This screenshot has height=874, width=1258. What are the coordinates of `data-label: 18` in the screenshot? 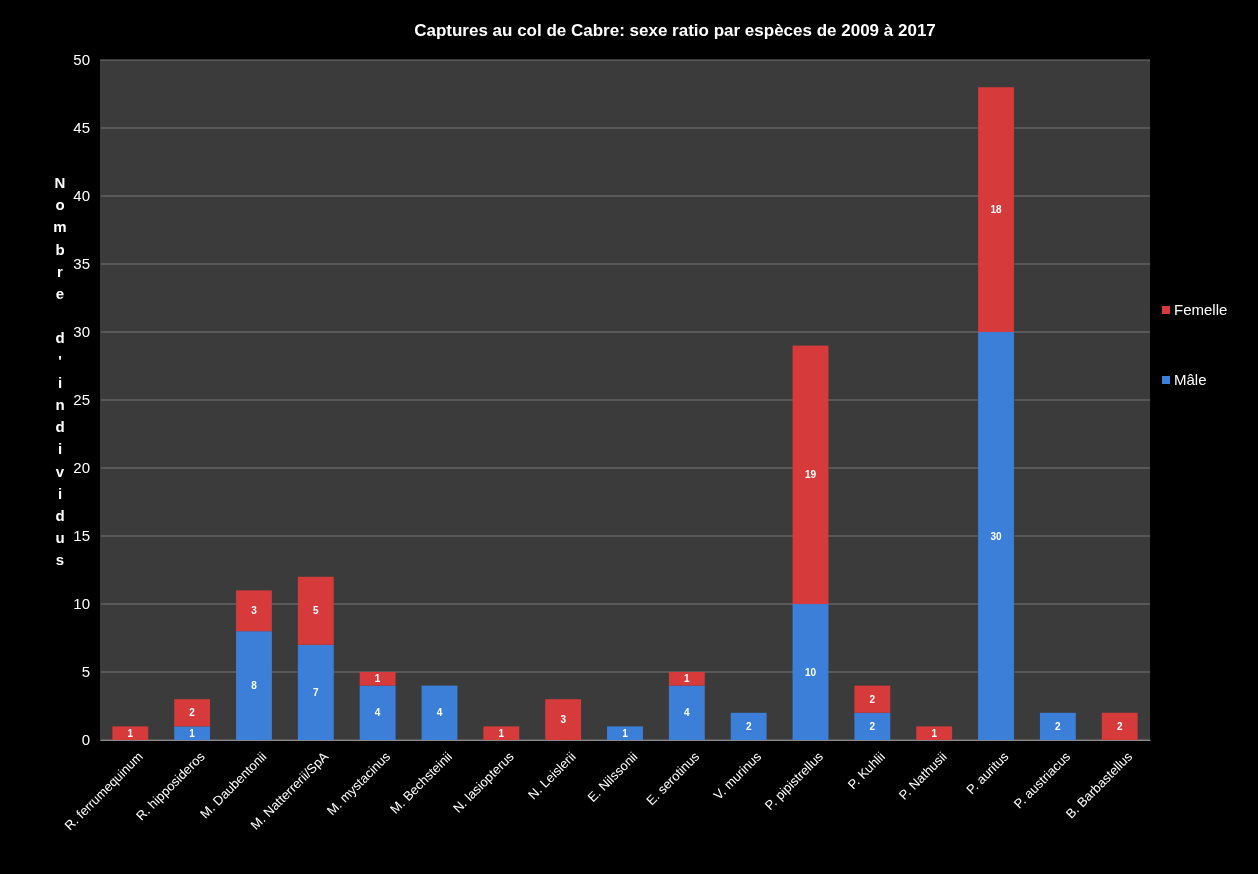 It's located at (996, 210).